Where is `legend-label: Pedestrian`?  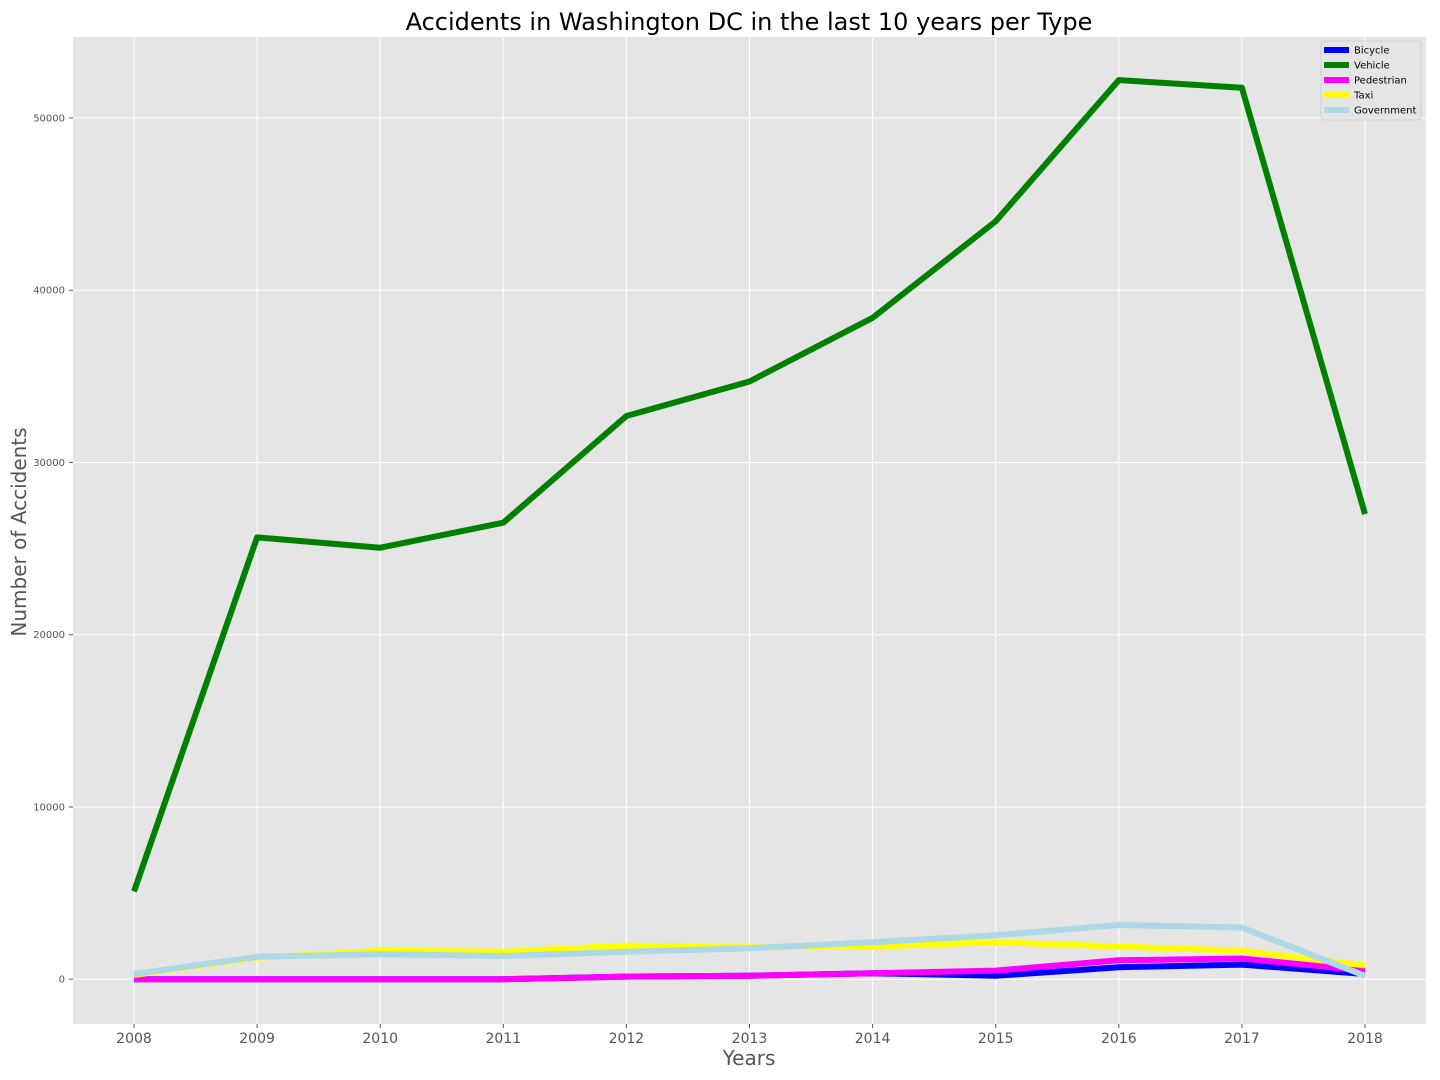 legend-label: Pedestrian is located at coordinates (1380, 81).